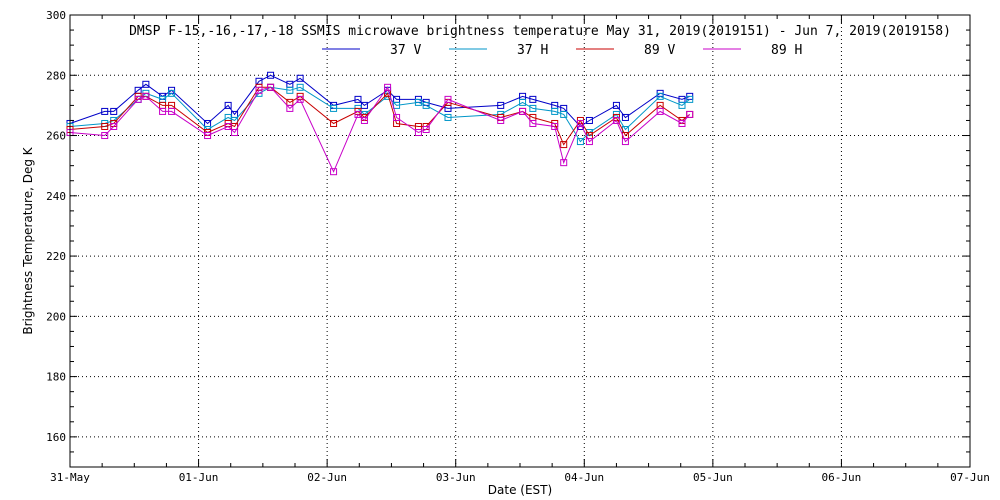  Describe the element at coordinates (70, 477) in the screenshot. I see `x-tick-label: 31-May` at that location.